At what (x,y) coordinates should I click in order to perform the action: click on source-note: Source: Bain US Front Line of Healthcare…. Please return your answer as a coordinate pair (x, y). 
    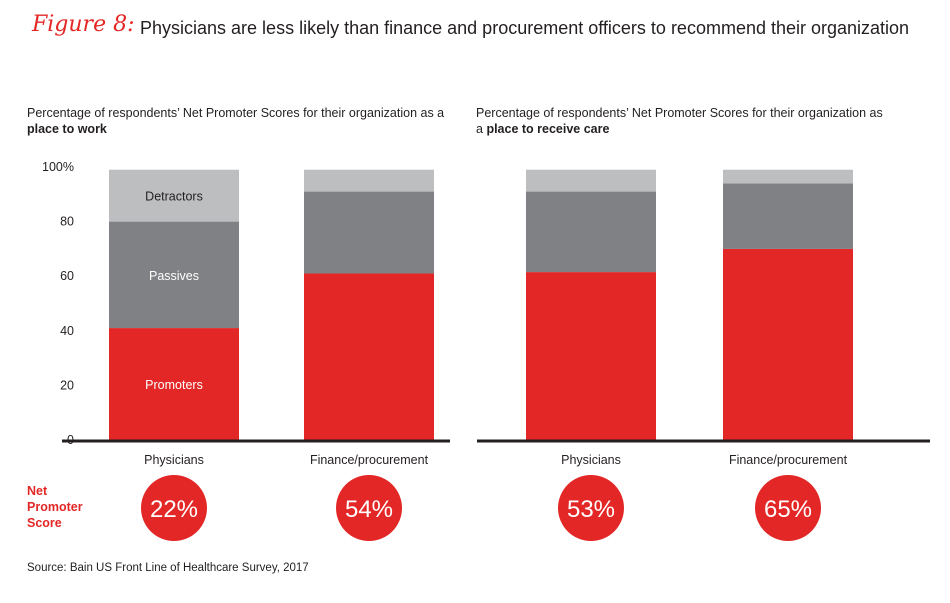
    Looking at the image, I should click on (168, 568).